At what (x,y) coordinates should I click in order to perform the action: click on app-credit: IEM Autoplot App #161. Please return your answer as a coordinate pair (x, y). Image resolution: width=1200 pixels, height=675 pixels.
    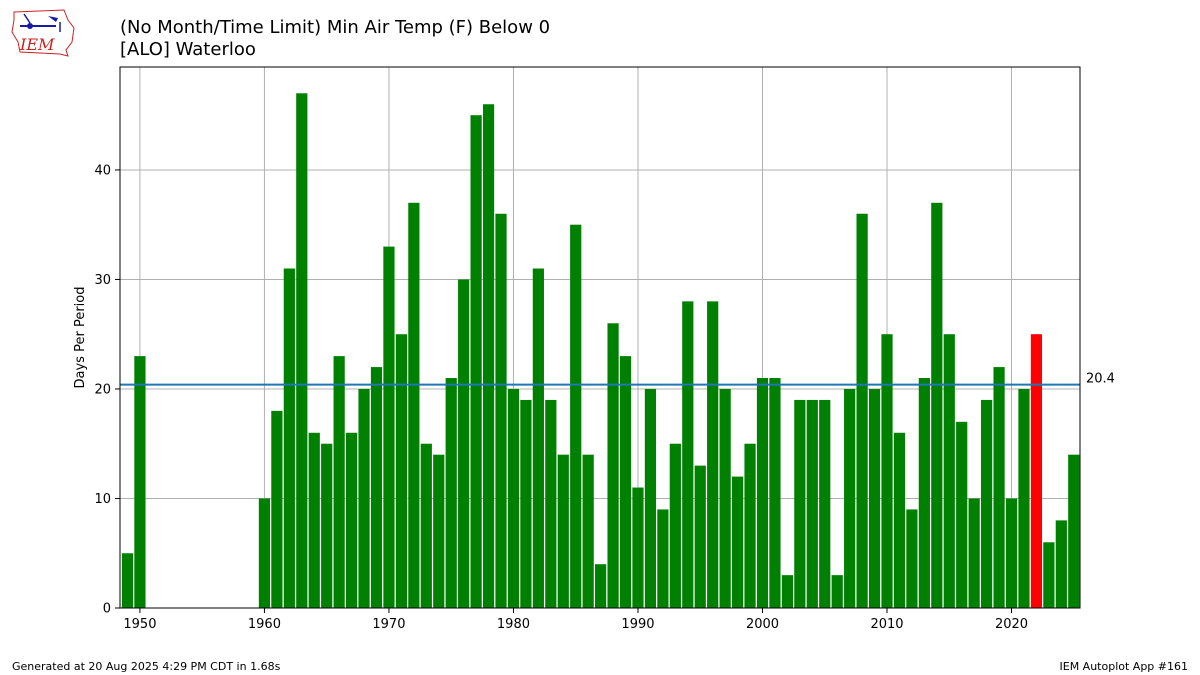
    Looking at the image, I should click on (1124, 666).